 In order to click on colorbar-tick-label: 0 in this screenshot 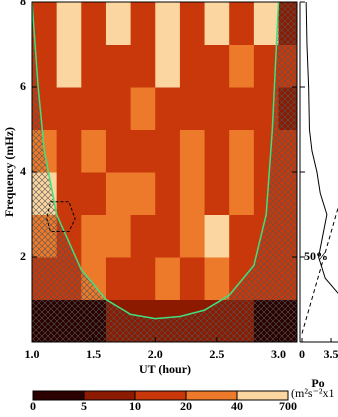, I will do `click(33, 405)`.